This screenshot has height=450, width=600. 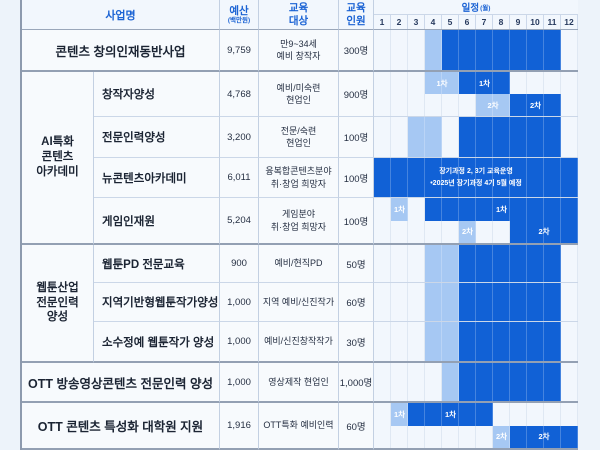 I want to click on month-label: 1, so click(x=382, y=22).